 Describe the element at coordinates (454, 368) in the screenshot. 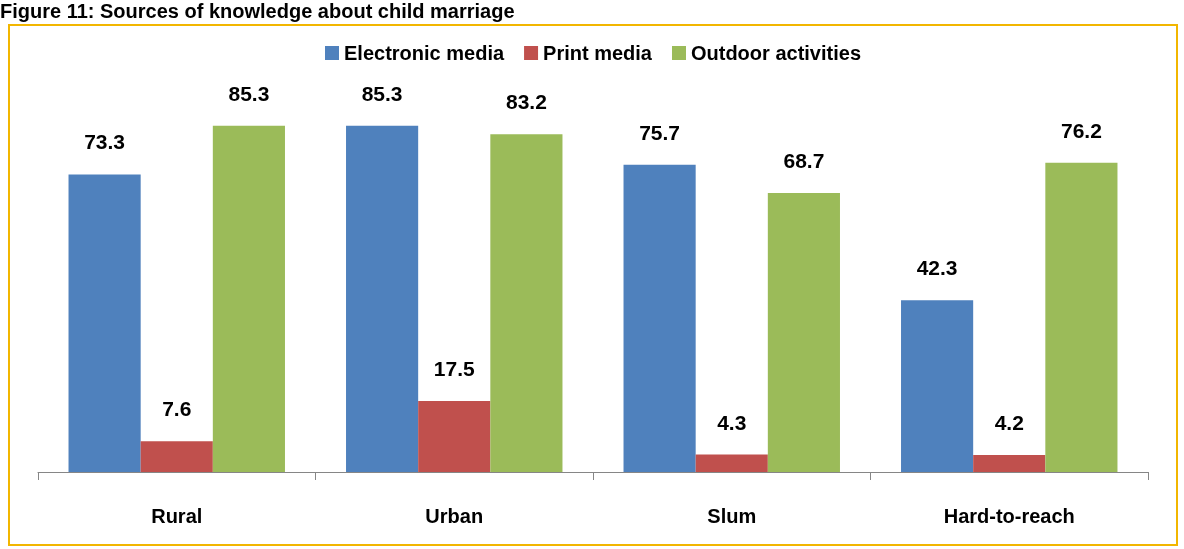

I see `data-label: 17.5` at that location.